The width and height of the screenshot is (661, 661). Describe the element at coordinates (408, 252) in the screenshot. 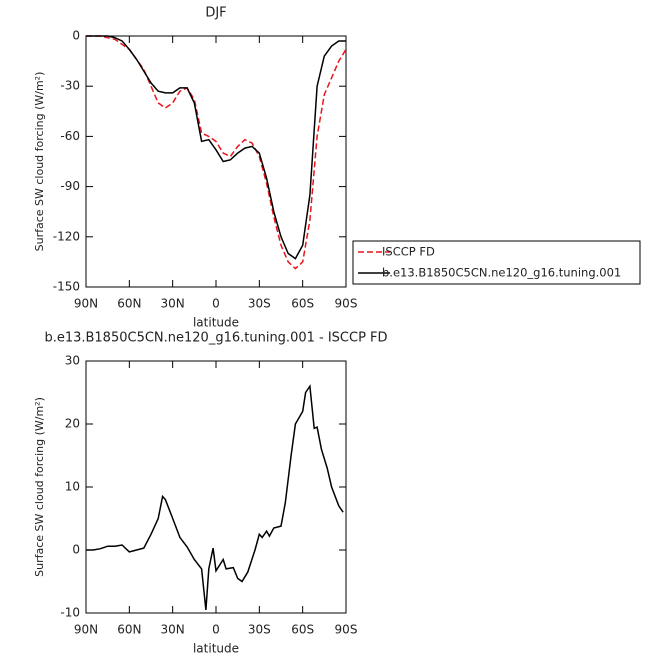

I see `legend-label: ISCCP FD` at that location.